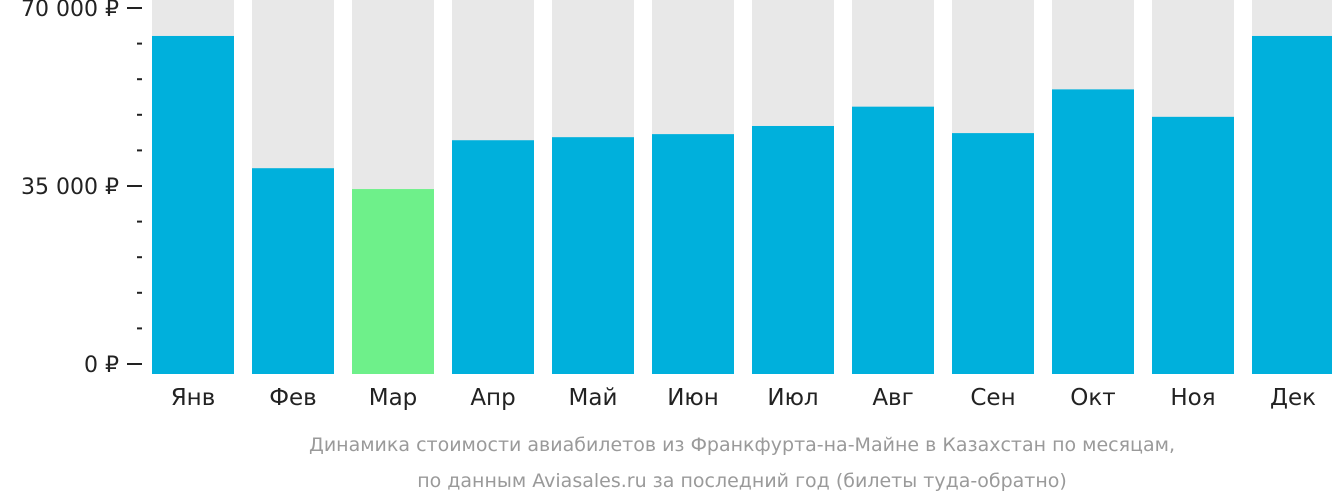 This screenshot has width=1332, height=502. What do you see at coordinates (992, 398) in the screenshot?
I see `x-tick-label: Сен` at bounding box center [992, 398].